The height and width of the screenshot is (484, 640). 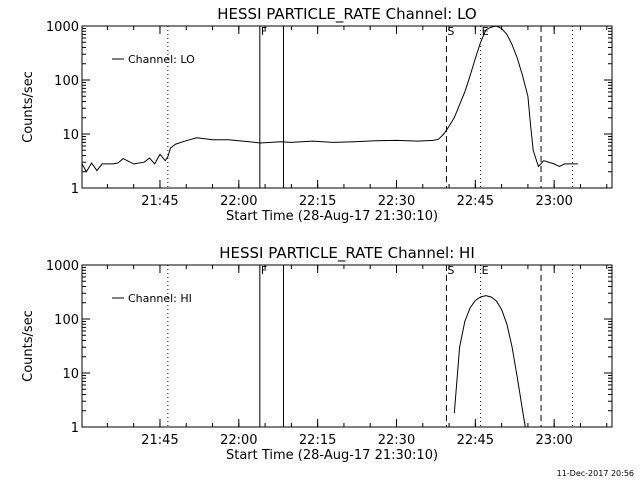 What do you see at coordinates (347, 253) in the screenshot?
I see `chart-title: HESSI PARTICLE_RATE Channel: HI` at bounding box center [347, 253].